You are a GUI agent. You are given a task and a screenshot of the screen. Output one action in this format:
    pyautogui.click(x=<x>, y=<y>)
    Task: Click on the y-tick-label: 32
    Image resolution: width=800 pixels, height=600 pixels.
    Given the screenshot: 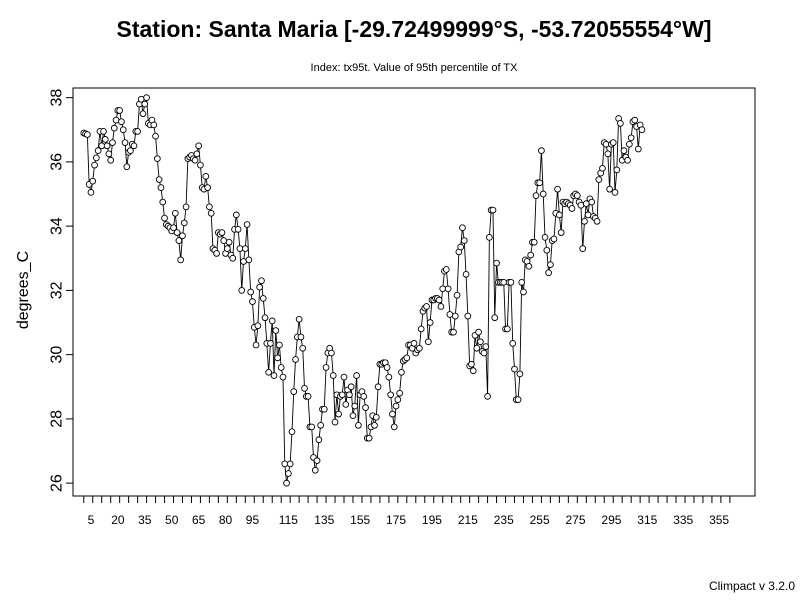 What is the action you would take?
    pyautogui.click(x=57, y=290)
    